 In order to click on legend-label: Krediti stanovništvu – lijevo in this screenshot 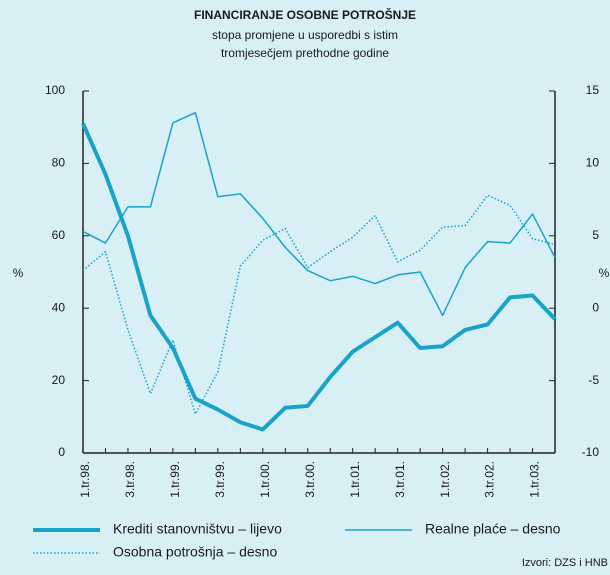, I will do `click(197, 529)`.